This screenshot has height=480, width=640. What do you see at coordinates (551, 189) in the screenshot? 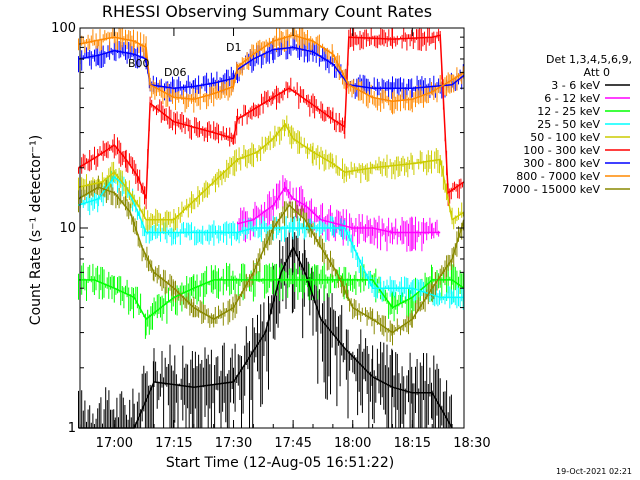
I see `legend-entry-label: 7000 - 15000 keV` at bounding box center [551, 189].